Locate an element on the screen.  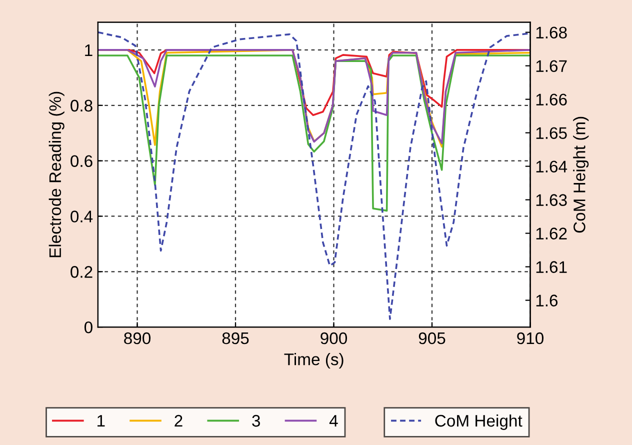
y2-tick-label: 1.64 is located at coordinates (552, 166).